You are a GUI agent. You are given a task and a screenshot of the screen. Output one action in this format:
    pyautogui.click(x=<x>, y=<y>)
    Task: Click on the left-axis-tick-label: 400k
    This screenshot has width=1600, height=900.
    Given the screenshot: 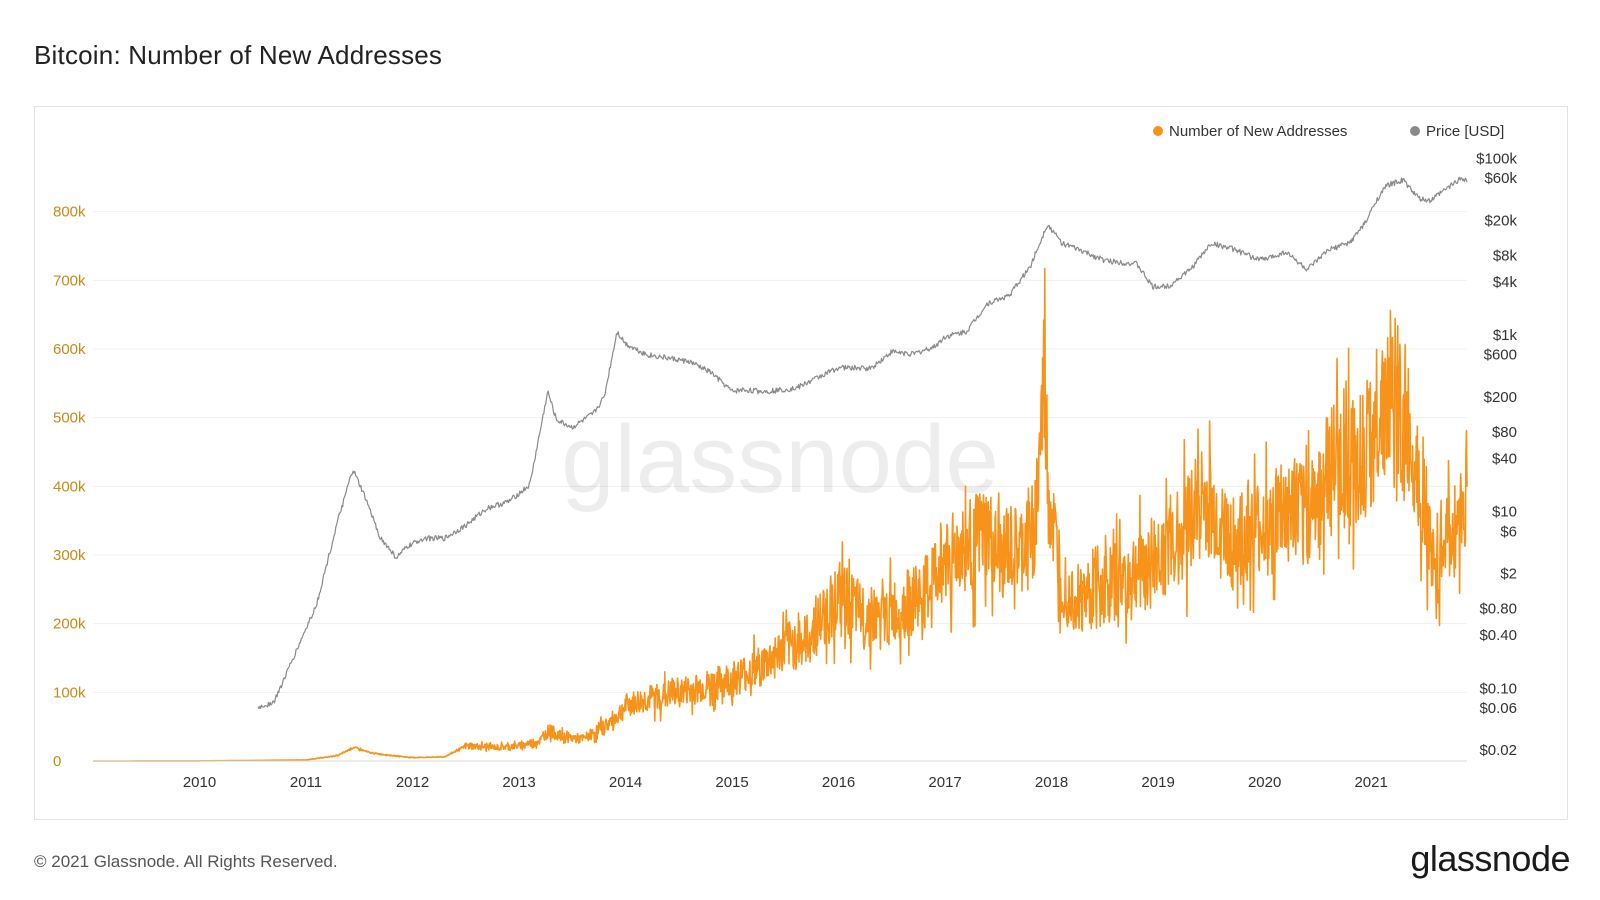 What is the action you would take?
    pyautogui.click(x=69, y=486)
    